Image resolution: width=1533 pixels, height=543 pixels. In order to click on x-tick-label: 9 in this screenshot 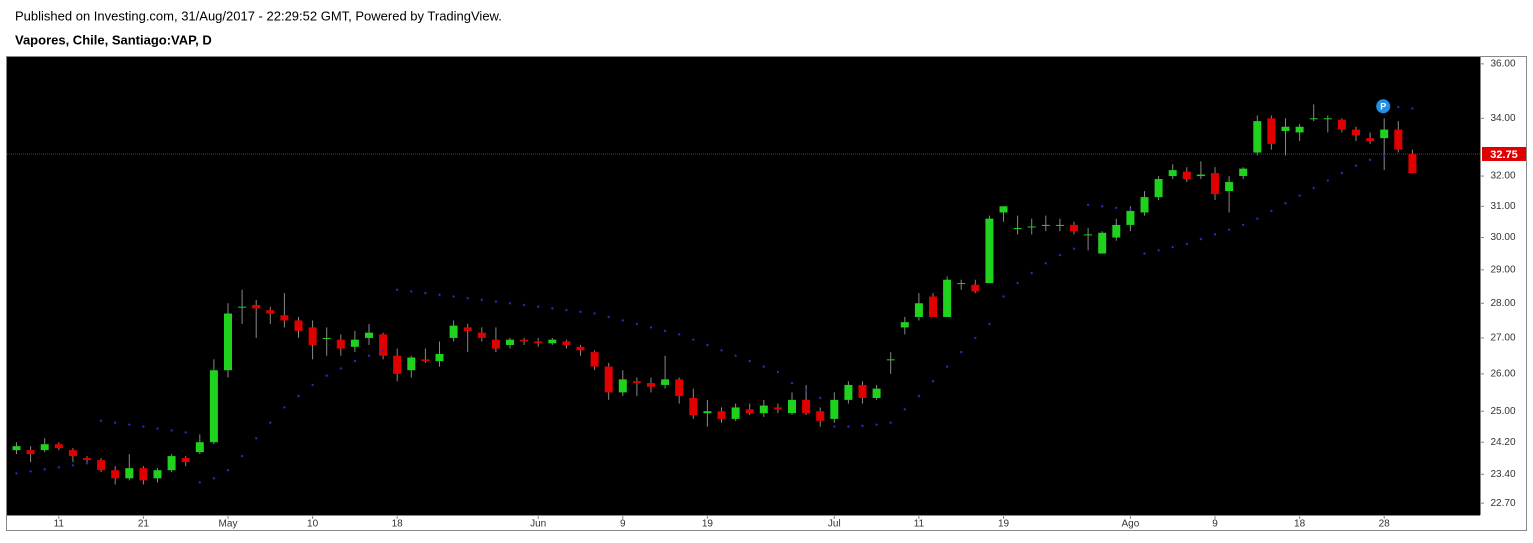, I will do `click(623, 524)`.